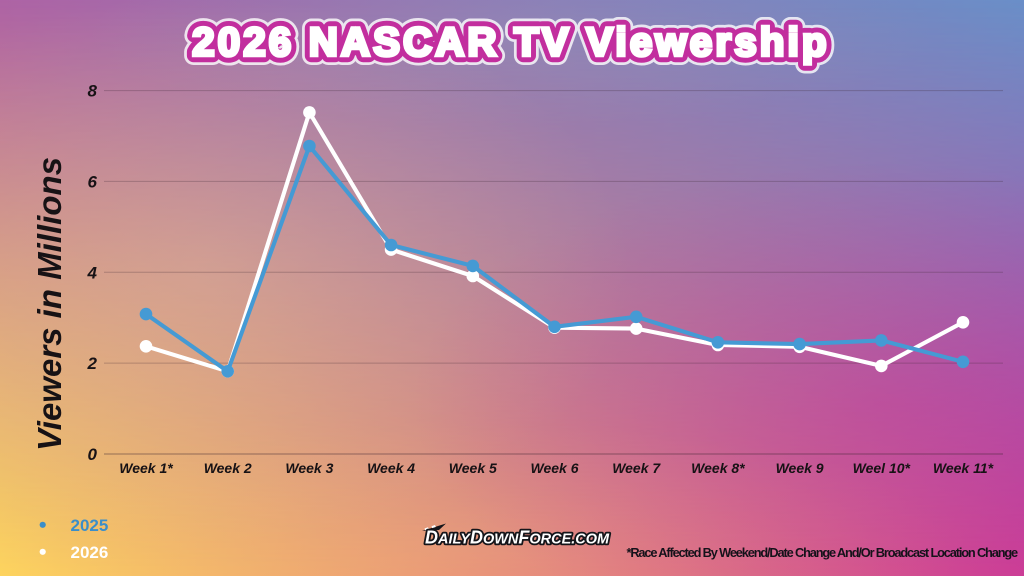 This screenshot has width=1024, height=576. Describe the element at coordinates (93, 91) in the screenshot. I see `svg-text: 8` at that location.